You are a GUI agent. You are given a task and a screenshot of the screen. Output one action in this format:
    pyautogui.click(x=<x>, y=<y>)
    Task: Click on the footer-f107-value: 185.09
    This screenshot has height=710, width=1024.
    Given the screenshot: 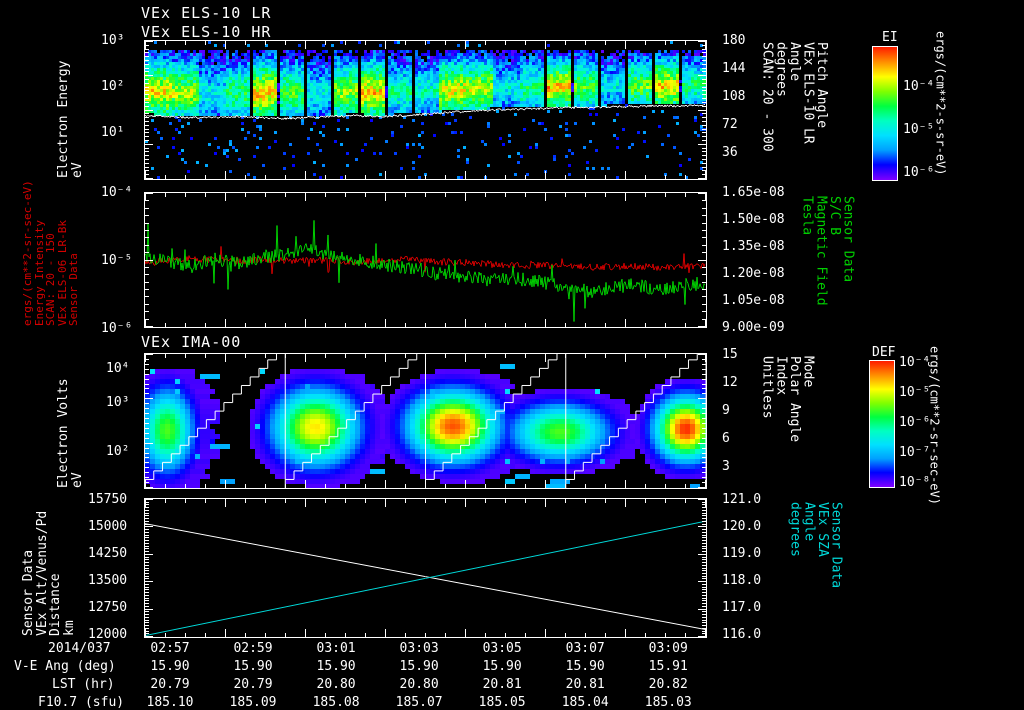 What is the action you would take?
    pyautogui.click(x=253, y=702)
    